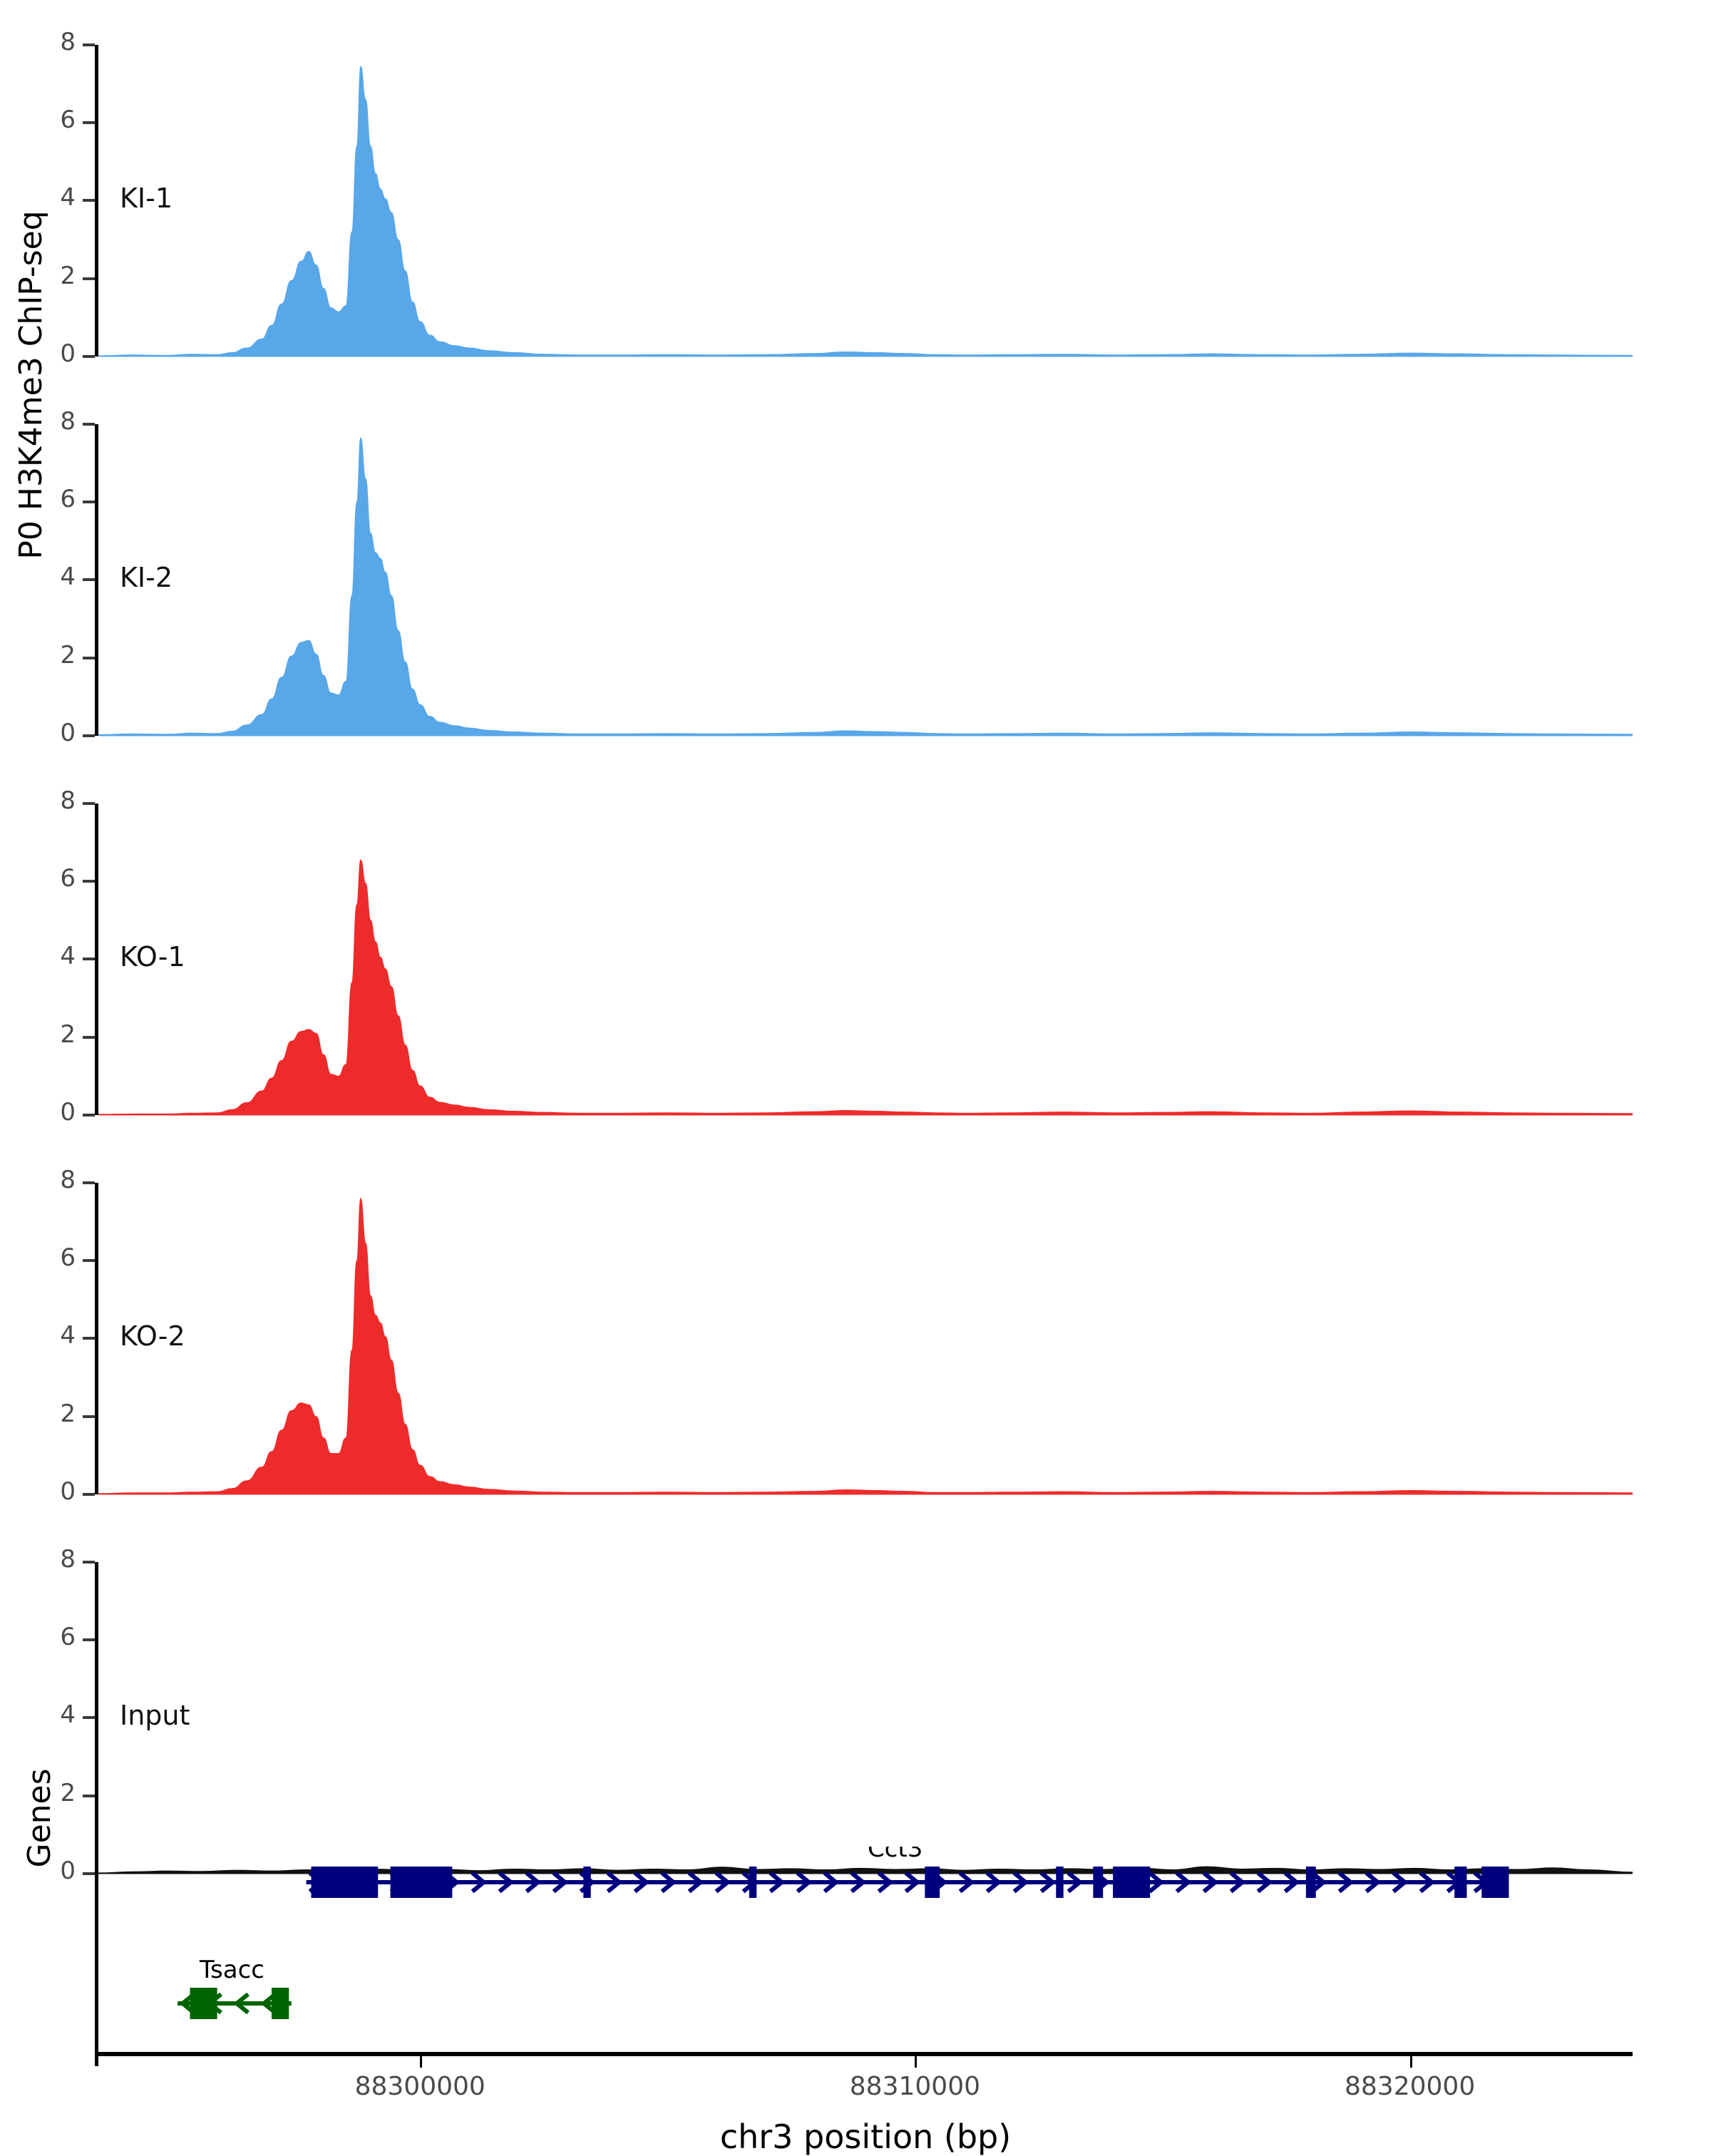  Describe the element at coordinates (1410, 2086) in the screenshot. I see `x-axis-tick-label: 88320000` at that location.